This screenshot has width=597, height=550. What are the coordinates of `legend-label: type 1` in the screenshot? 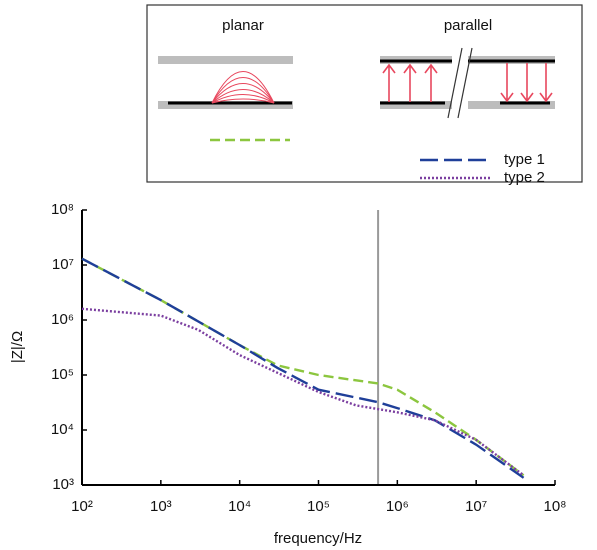 It's located at (524, 159).